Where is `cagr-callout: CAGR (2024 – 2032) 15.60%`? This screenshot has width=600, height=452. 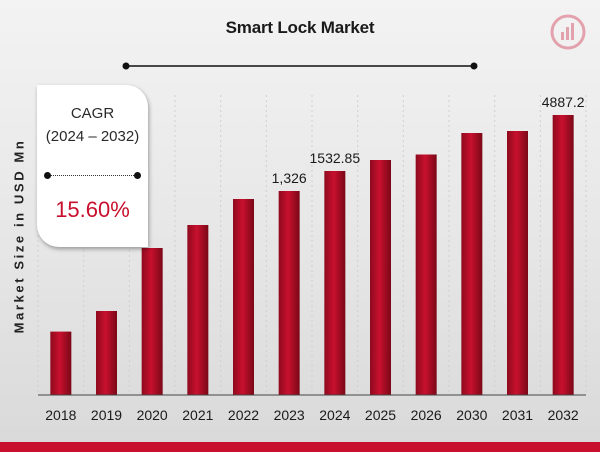 cagr-callout: CAGR (2024 – 2032) 15.60% is located at coordinates (92, 166).